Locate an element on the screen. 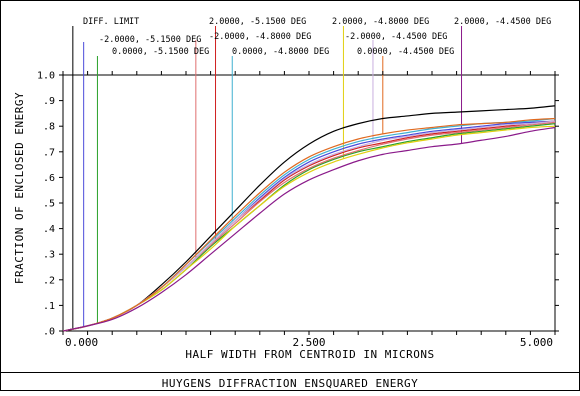 This screenshot has height=396, width=580. footer-title: HUYGENS DIFFRACTION ENSQUARED ENERGY is located at coordinates (290, 383).